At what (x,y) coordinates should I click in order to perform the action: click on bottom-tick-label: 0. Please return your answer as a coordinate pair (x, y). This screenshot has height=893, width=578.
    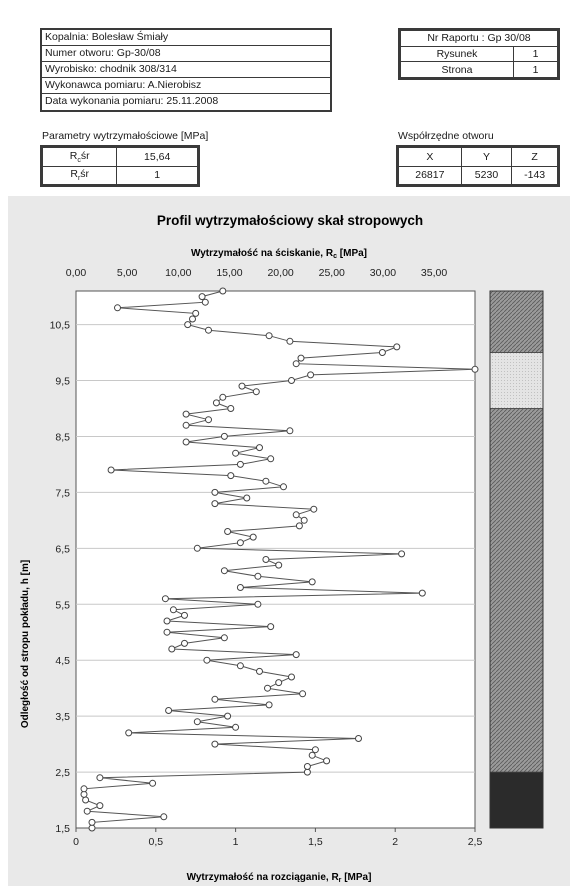
    Looking at the image, I should click on (76, 842).